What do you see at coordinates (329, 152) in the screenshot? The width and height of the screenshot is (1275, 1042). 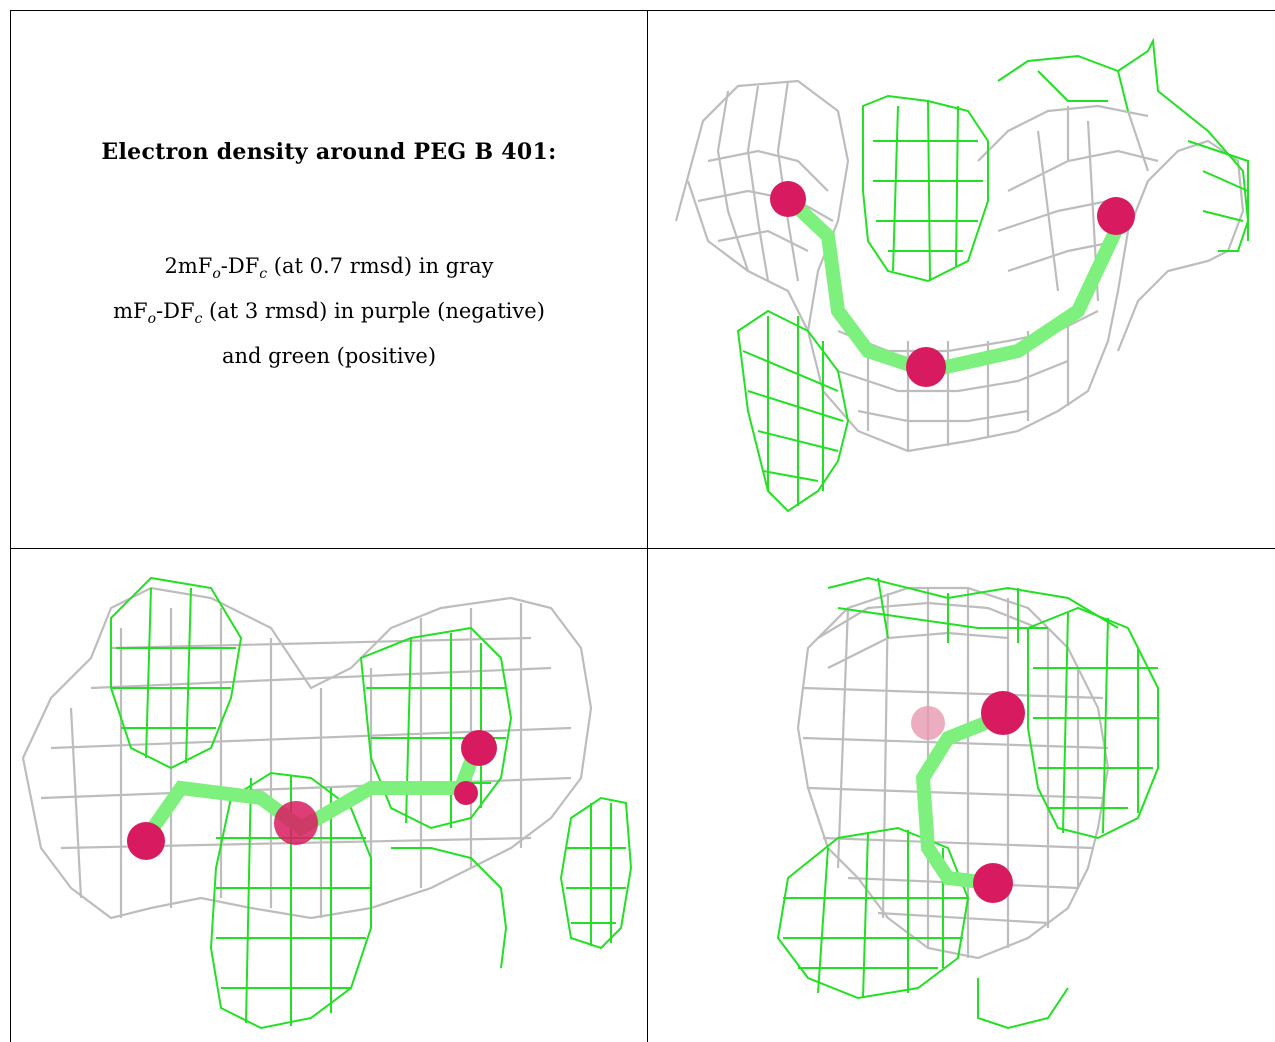 I see `figure-title: Electron density around PEG B 401:` at bounding box center [329, 152].